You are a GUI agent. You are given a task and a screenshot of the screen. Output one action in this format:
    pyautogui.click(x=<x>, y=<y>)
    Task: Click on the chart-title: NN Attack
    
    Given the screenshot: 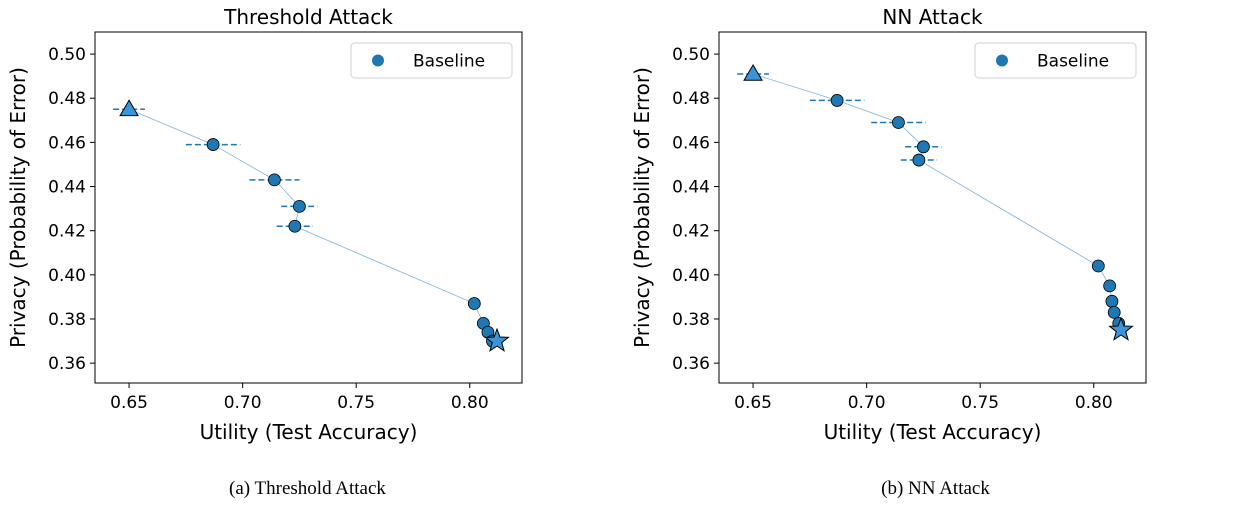 What is the action you would take?
    pyautogui.click(x=932, y=17)
    